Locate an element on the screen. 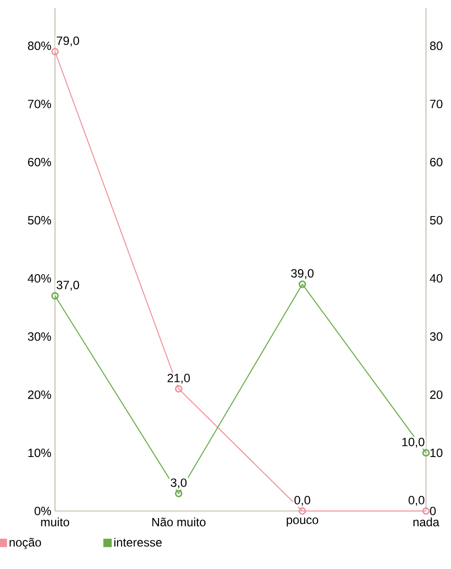  data-label: 39,0 is located at coordinates (302, 274).